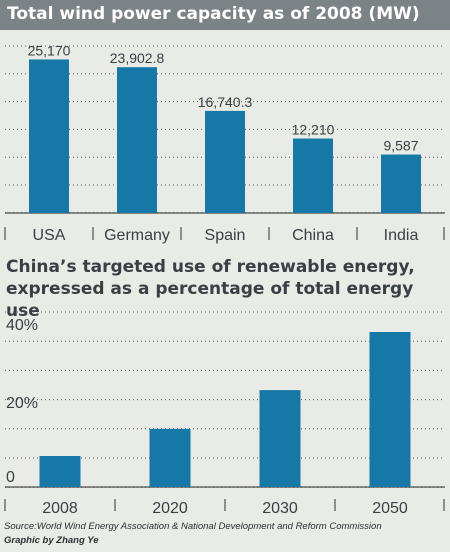  Describe the element at coordinates (313, 130) in the screenshot. I see `data-label: 12,210` at that location.